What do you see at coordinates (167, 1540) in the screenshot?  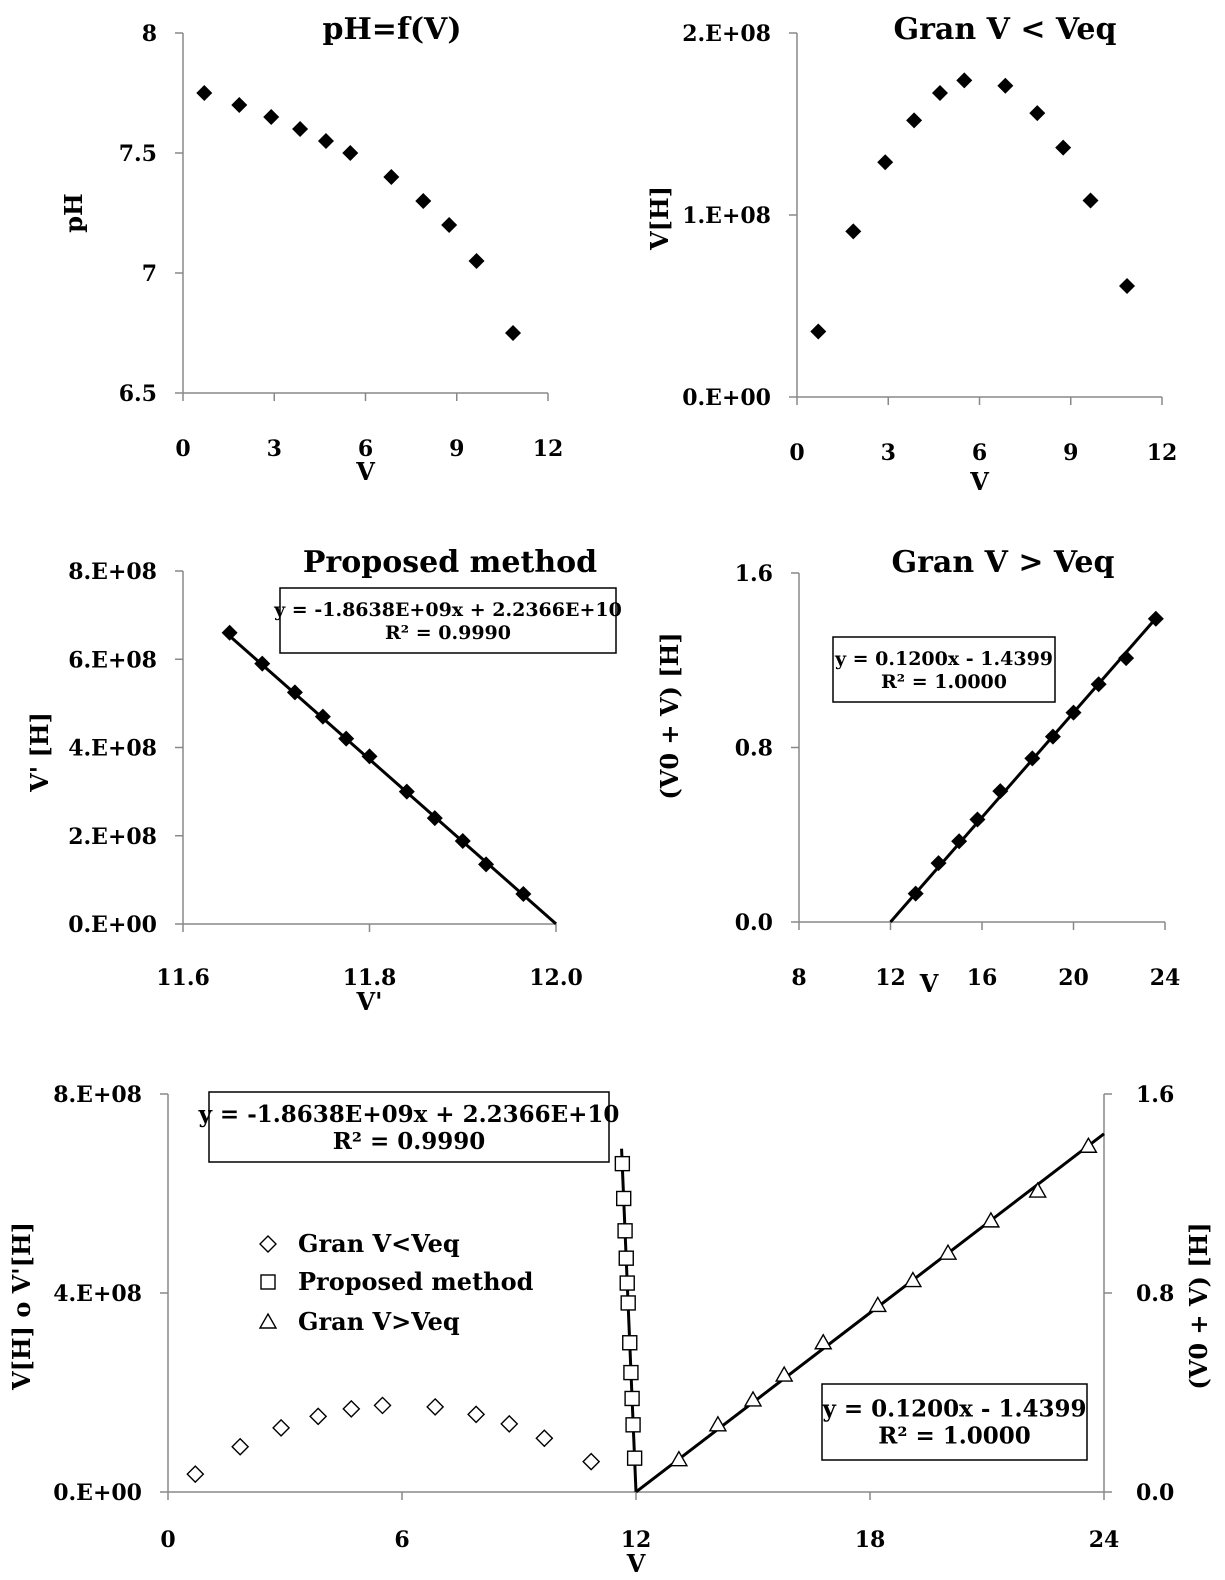 I see `x-tick-label: 0` at bounding box center [167, 1540].